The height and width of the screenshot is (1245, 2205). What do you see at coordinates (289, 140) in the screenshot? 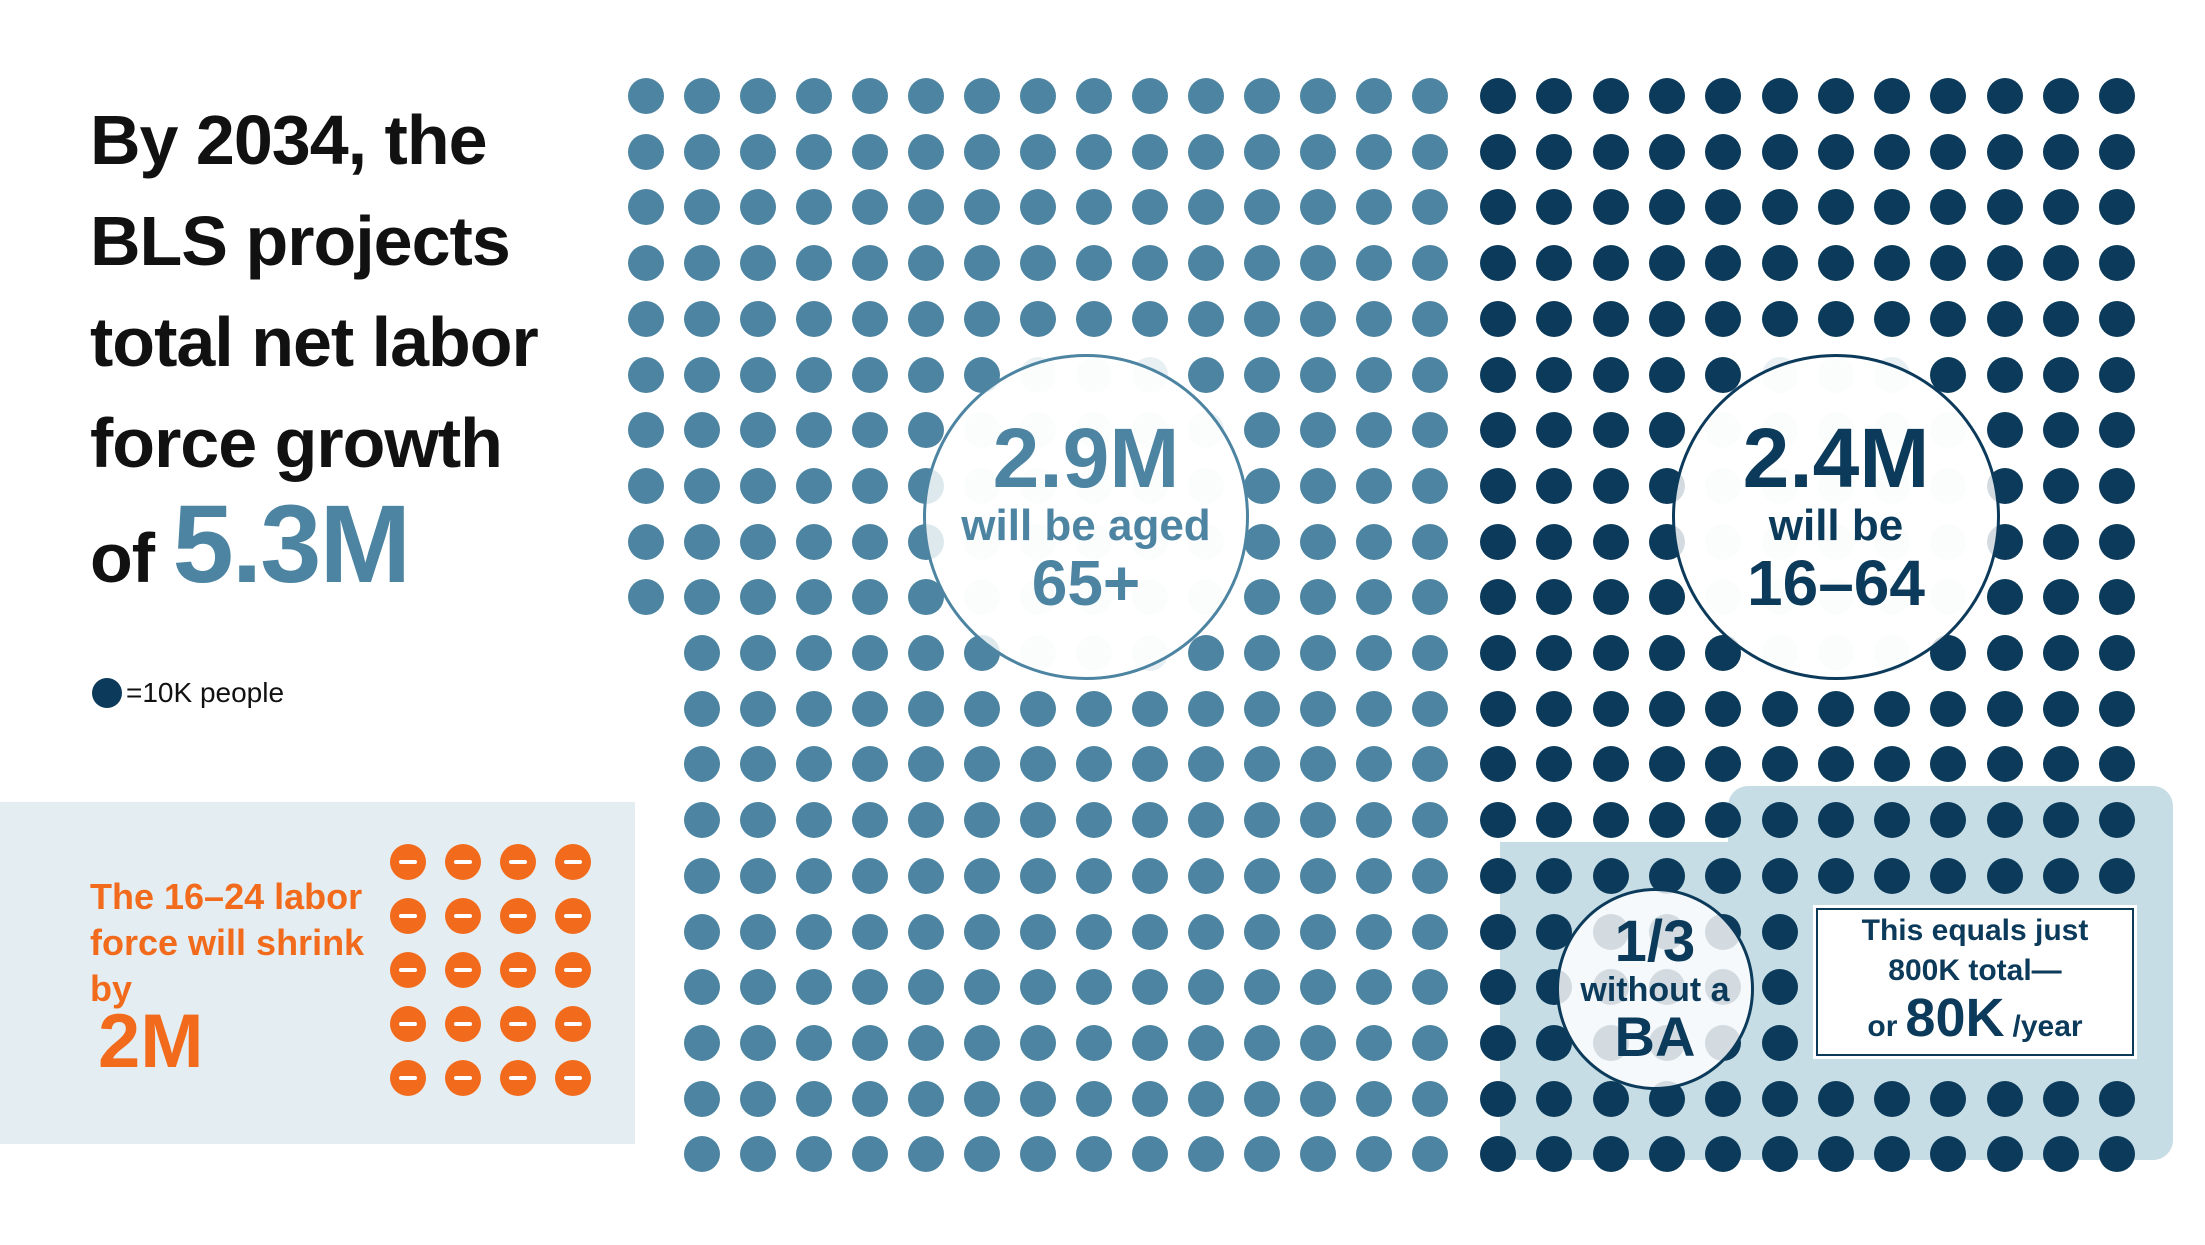
I see `headline-line-1: By 2034, the` at bounding box center [289, 140].